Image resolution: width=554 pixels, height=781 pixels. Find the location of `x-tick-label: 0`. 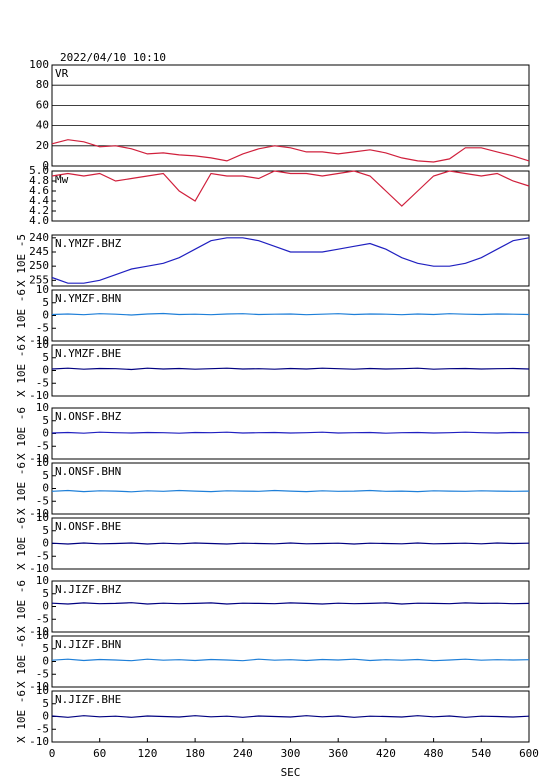

x-tick-label: 0 is located at coordinates (52, 753).